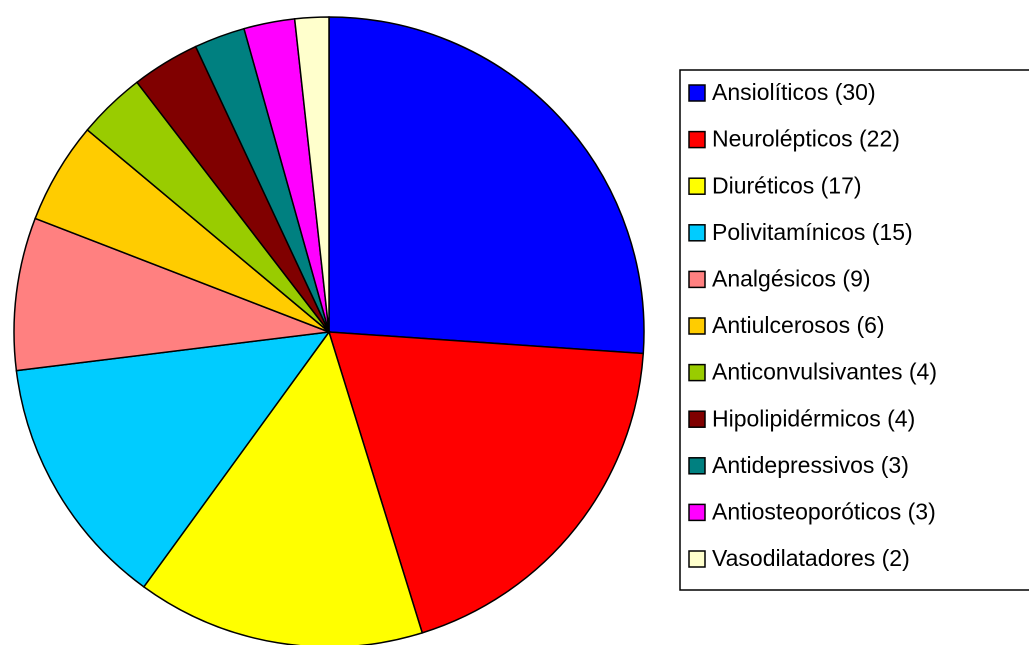  I want to click on legend-label: Antidepressivos (3), so click(810, 465).